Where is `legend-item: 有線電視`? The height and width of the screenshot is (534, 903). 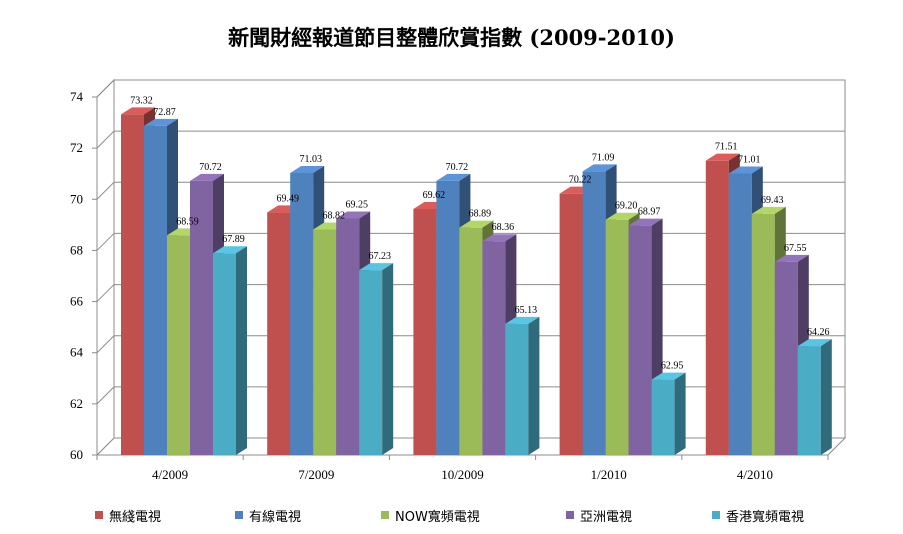 legend-item: 有線電視 is located at coordinates (268, 515).